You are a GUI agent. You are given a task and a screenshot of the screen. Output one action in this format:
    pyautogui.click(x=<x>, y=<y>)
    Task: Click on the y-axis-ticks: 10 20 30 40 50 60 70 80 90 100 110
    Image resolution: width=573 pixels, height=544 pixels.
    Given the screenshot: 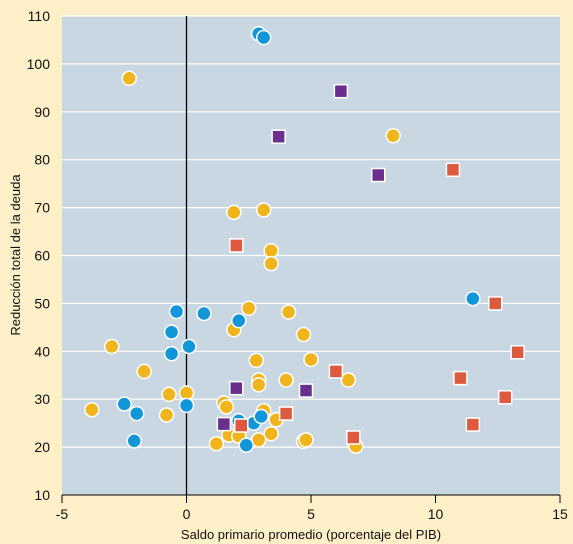 What is the action you would take?
    pyautogui.click(x=39, y=255)
    